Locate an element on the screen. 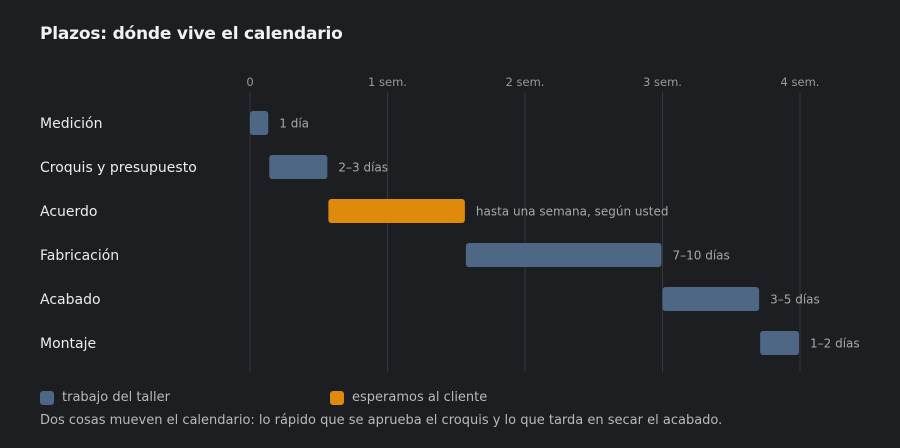 This screenshot has height=448, width=900. legend-item-client: esperamos al cliente is located at coordinates (408, 397).